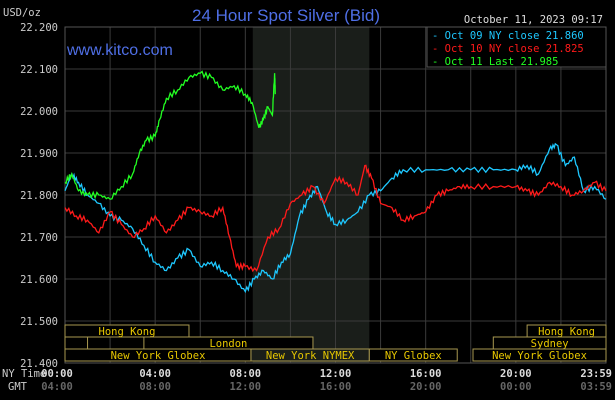  I want to click on y-tick-label: 21.800, so click(39, 196).